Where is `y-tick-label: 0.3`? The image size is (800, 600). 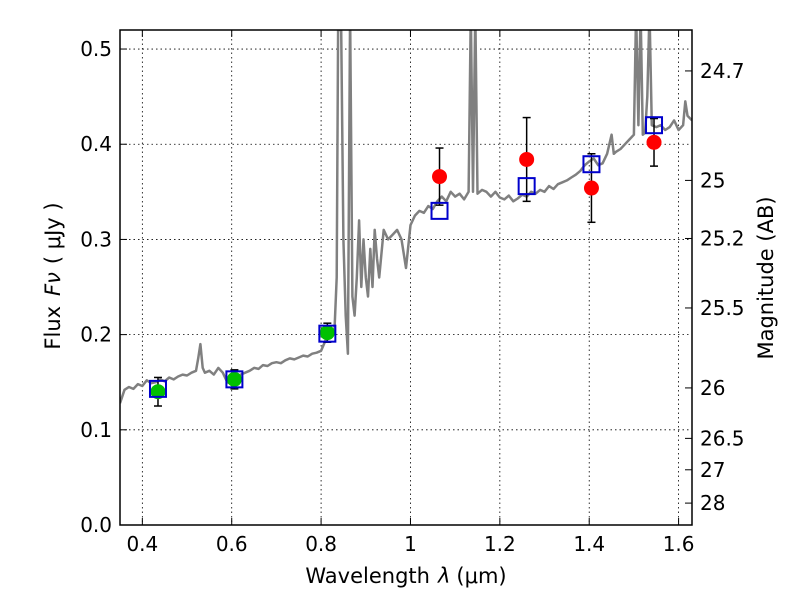
y-tick-label: 0.3 is located at coordinates (96, 239).